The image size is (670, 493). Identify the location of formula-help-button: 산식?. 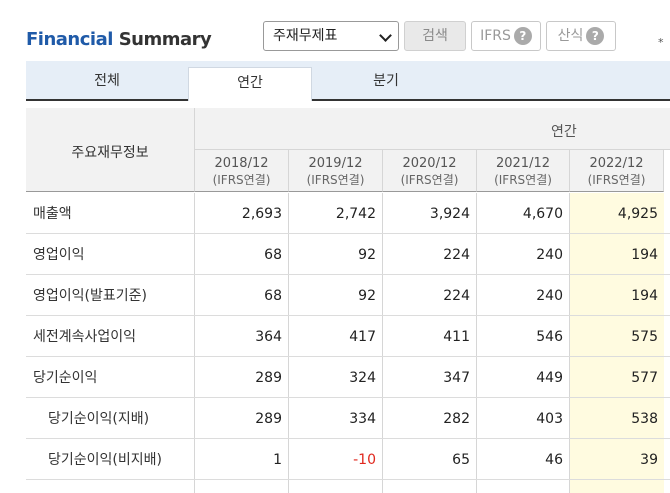
(581, 36).